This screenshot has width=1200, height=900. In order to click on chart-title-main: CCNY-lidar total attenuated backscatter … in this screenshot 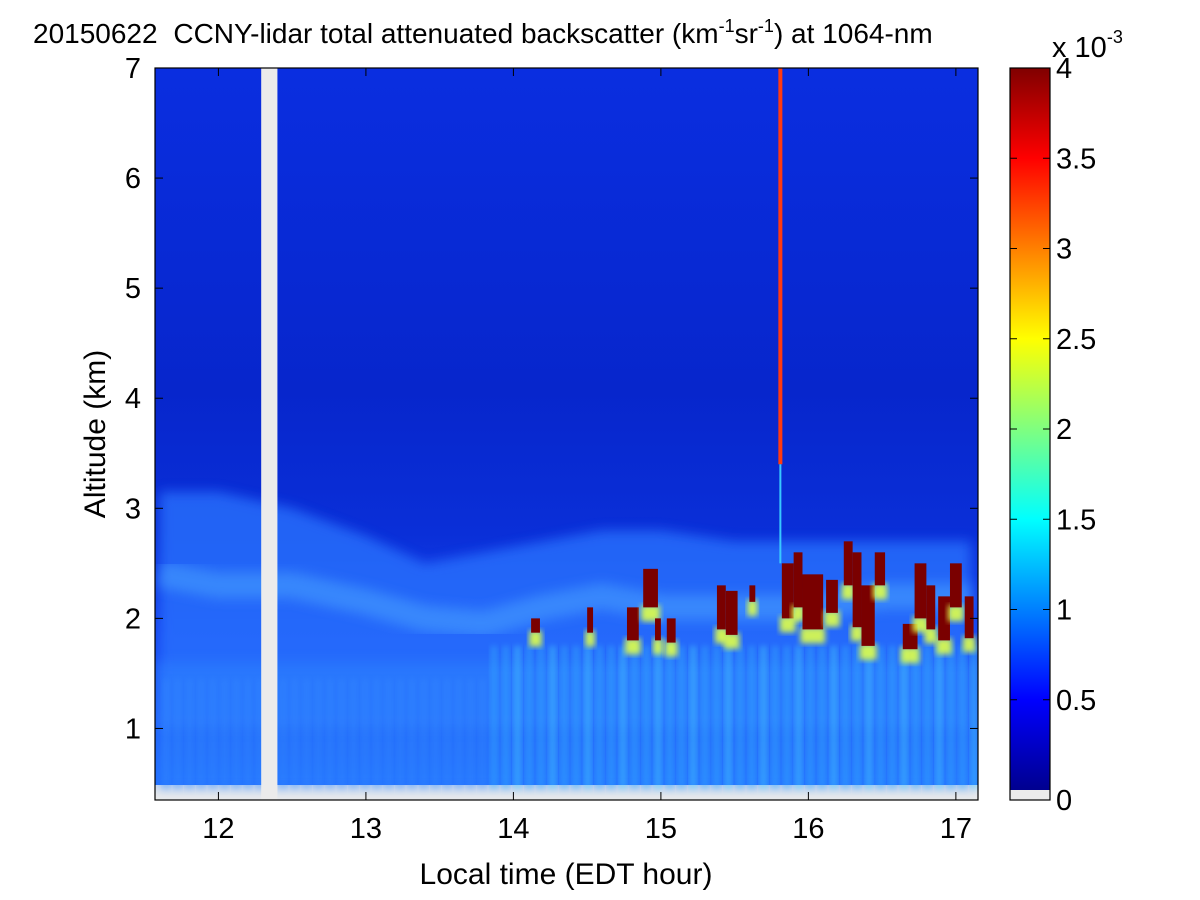, I will do `click(445, 33)`.